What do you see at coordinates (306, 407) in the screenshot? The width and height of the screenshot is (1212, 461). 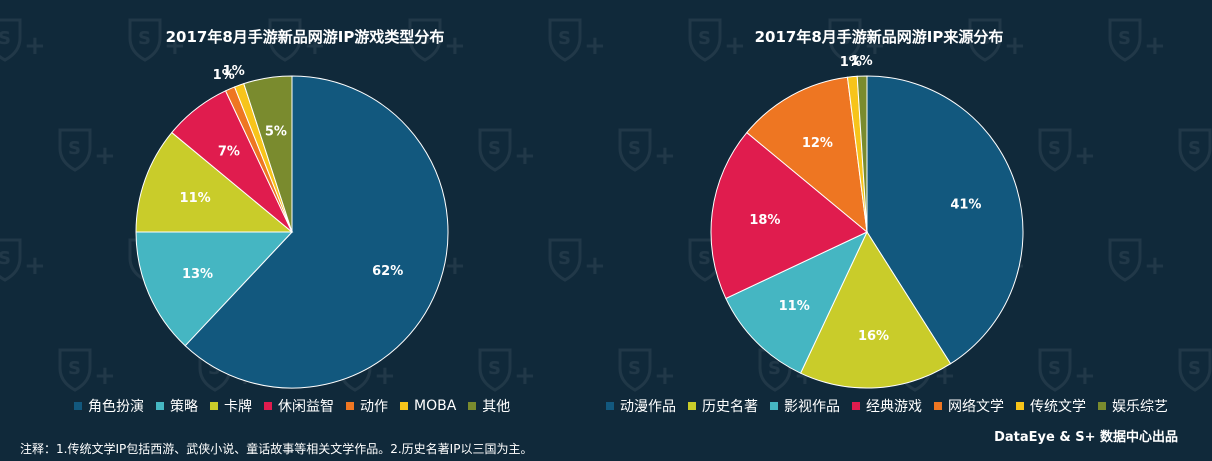 I see `legend-label: 休闲益智` at bounding box center [306, 407].